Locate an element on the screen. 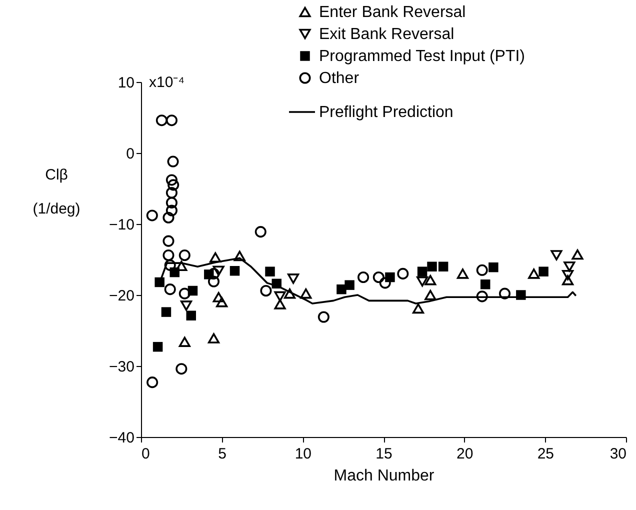  annotation: x10⁻⁴ is located at coordinates (167, 82).